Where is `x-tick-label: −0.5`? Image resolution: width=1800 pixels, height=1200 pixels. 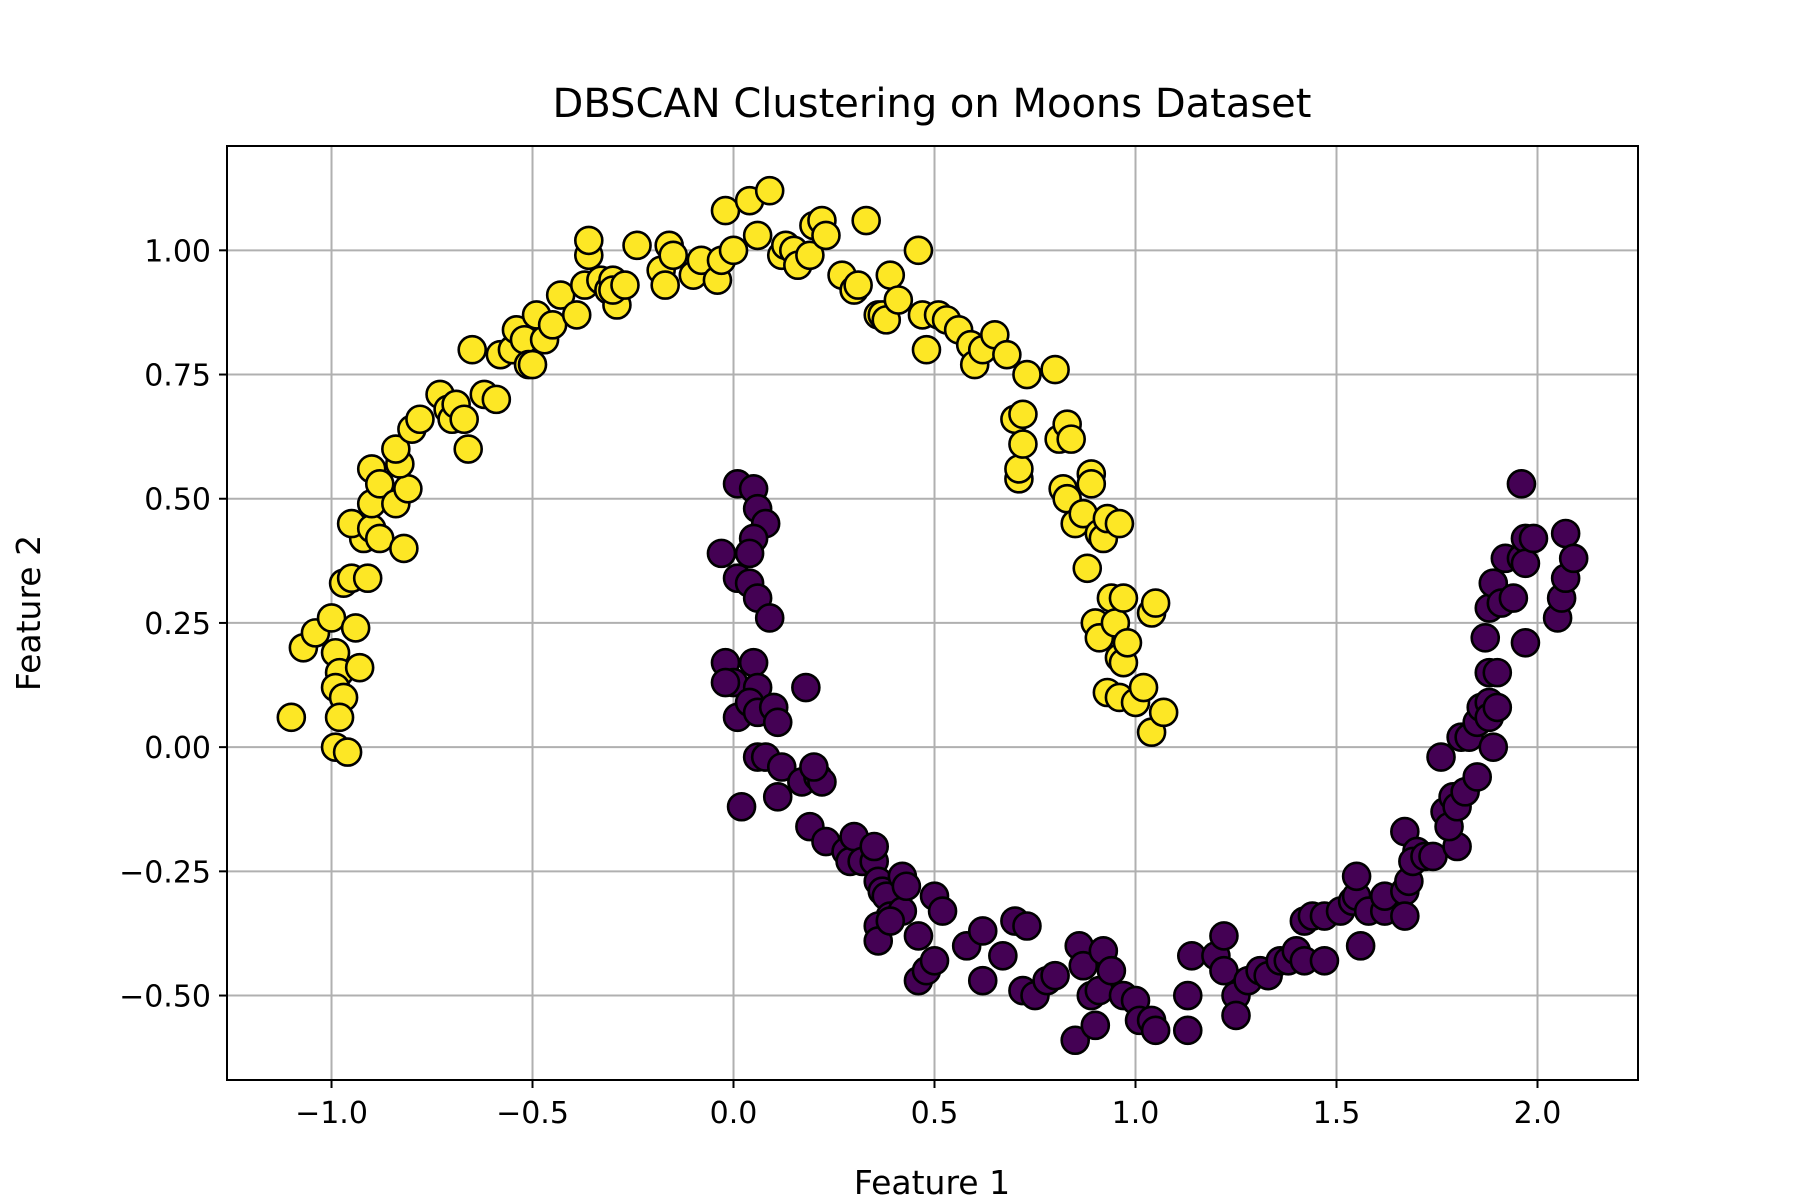
x-tick-label: −0.5 is located at coordinates (532, 1113).